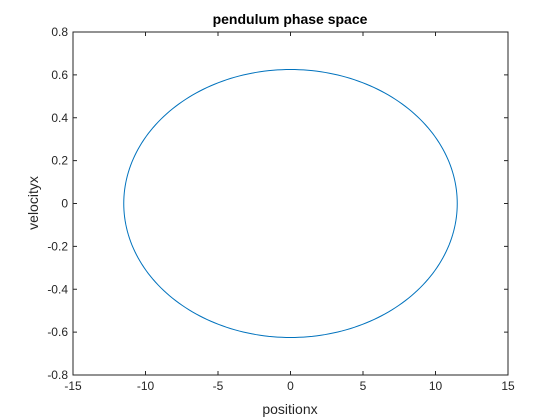 This screenshot has width=560, height=420. What do you see at coordinates (289, 409) in the screenshot?
I see `x-axis-label: positionx` at bounding box center [289, 409].